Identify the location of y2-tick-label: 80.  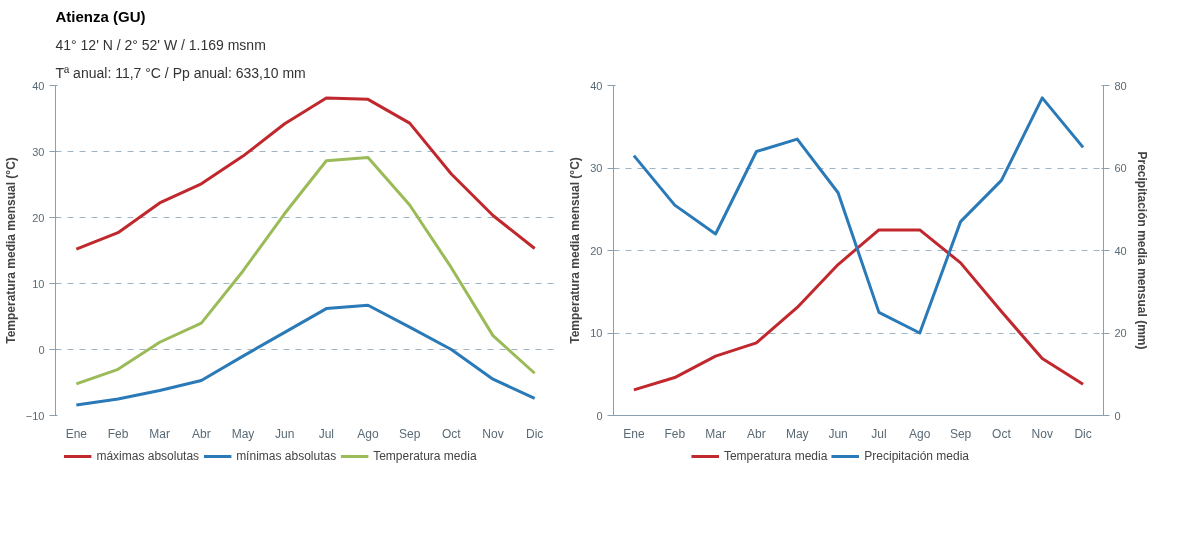
(1120, 85).